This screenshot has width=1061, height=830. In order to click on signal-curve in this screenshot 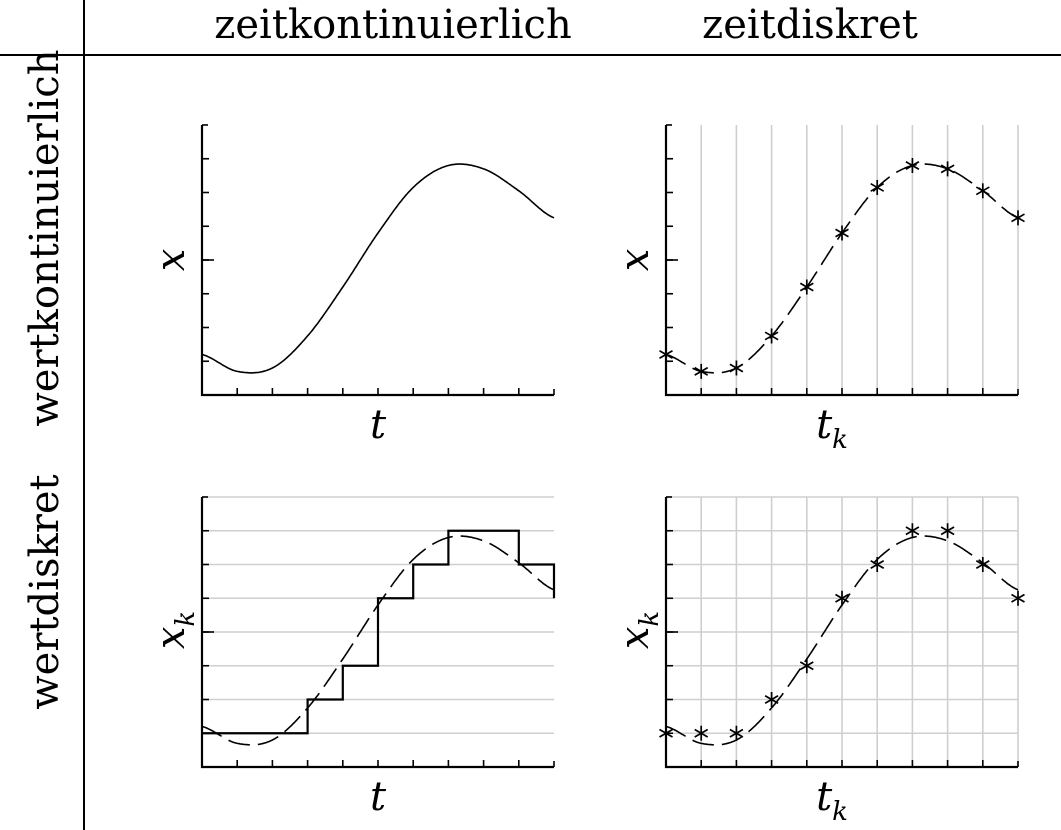, I will do `click(378, 268)`.